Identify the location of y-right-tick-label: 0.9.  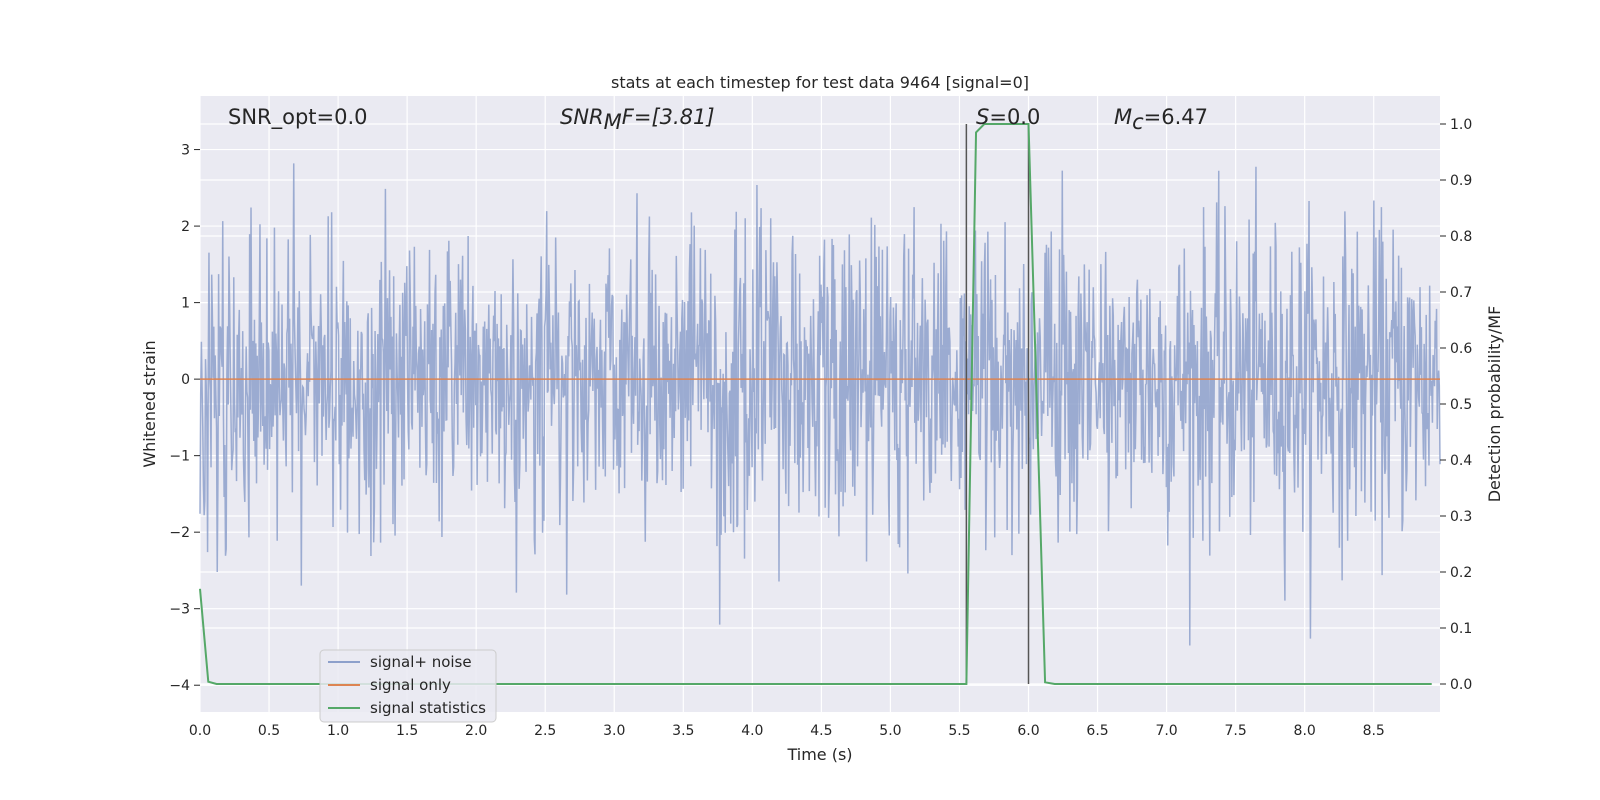
(1461, 181).